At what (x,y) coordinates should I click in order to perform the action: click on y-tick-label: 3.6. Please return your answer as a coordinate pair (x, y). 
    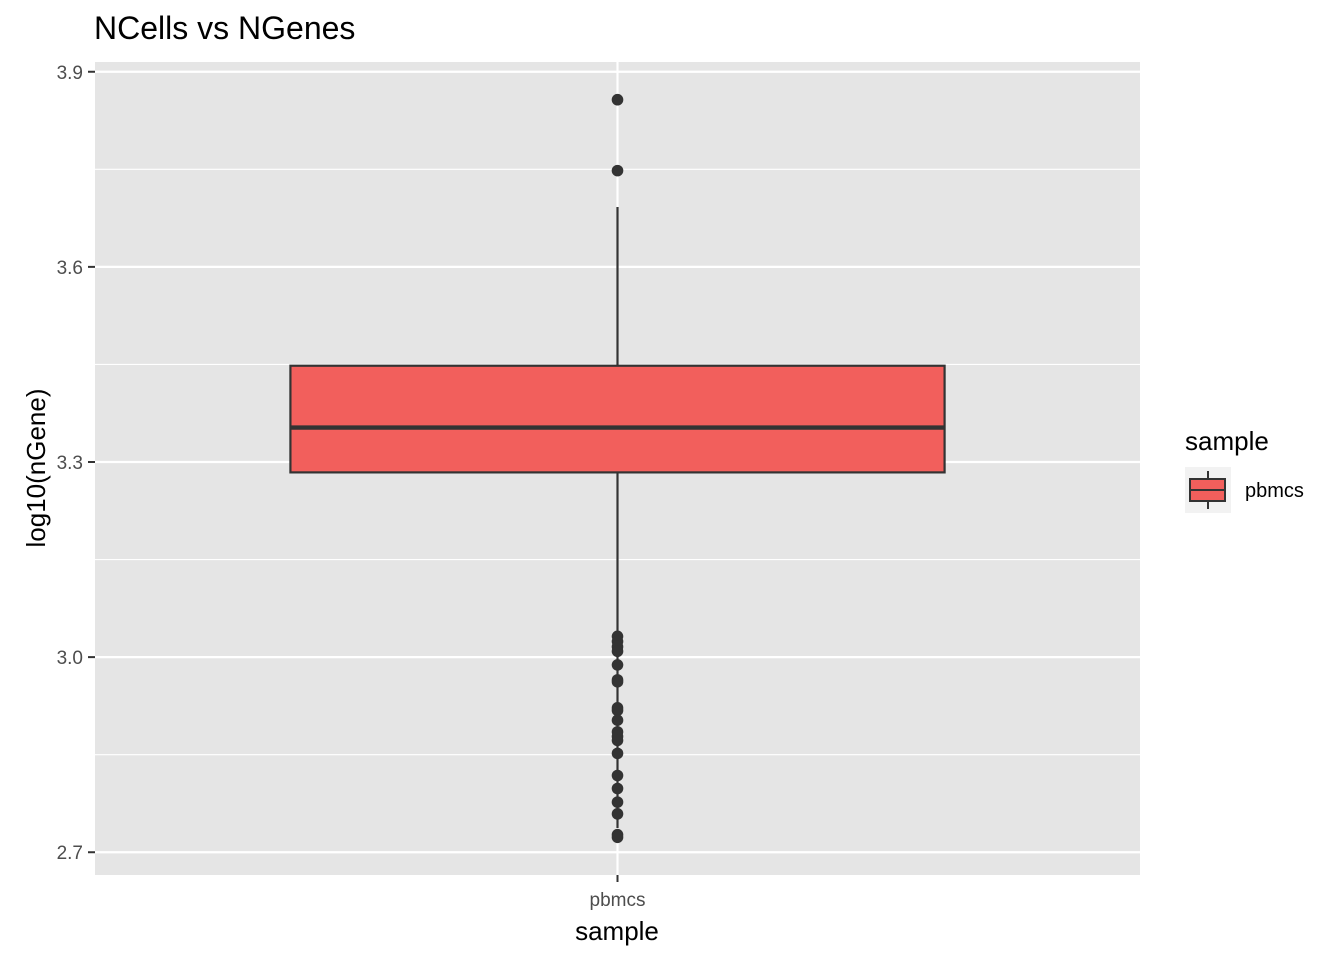
    Looking at the image, I should click on (70, 268).